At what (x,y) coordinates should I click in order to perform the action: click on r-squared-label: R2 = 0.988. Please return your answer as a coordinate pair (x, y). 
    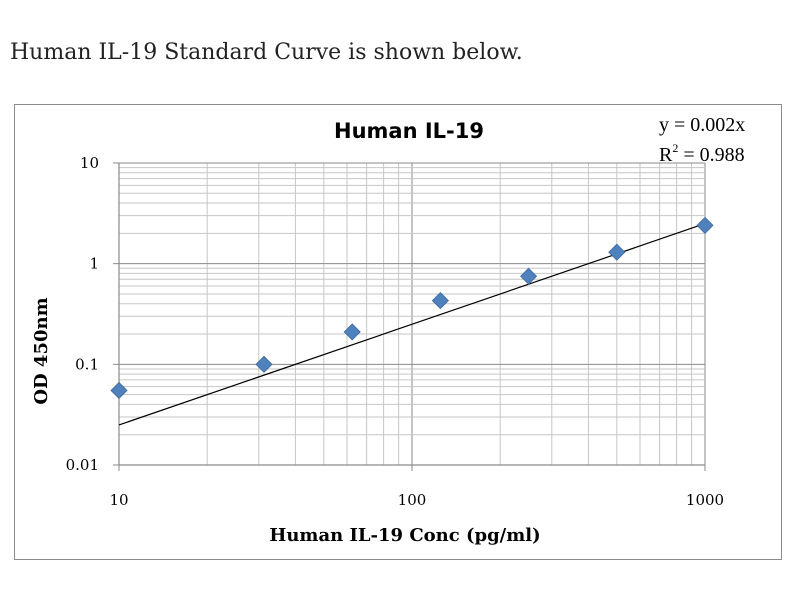
    Looking at the image, I should click on (702, 153).